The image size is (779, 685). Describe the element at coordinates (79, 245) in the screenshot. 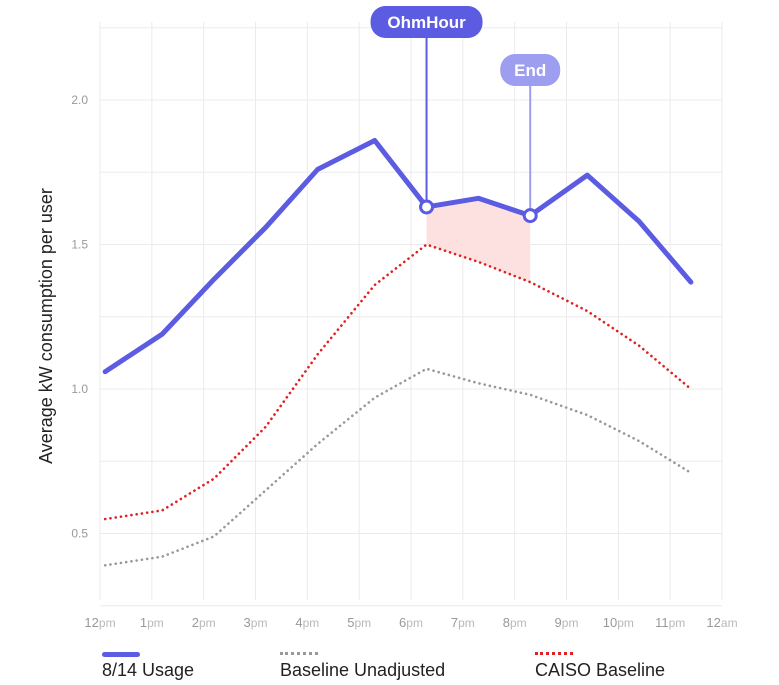

I see `y-tick-label: 1.5` at that location.